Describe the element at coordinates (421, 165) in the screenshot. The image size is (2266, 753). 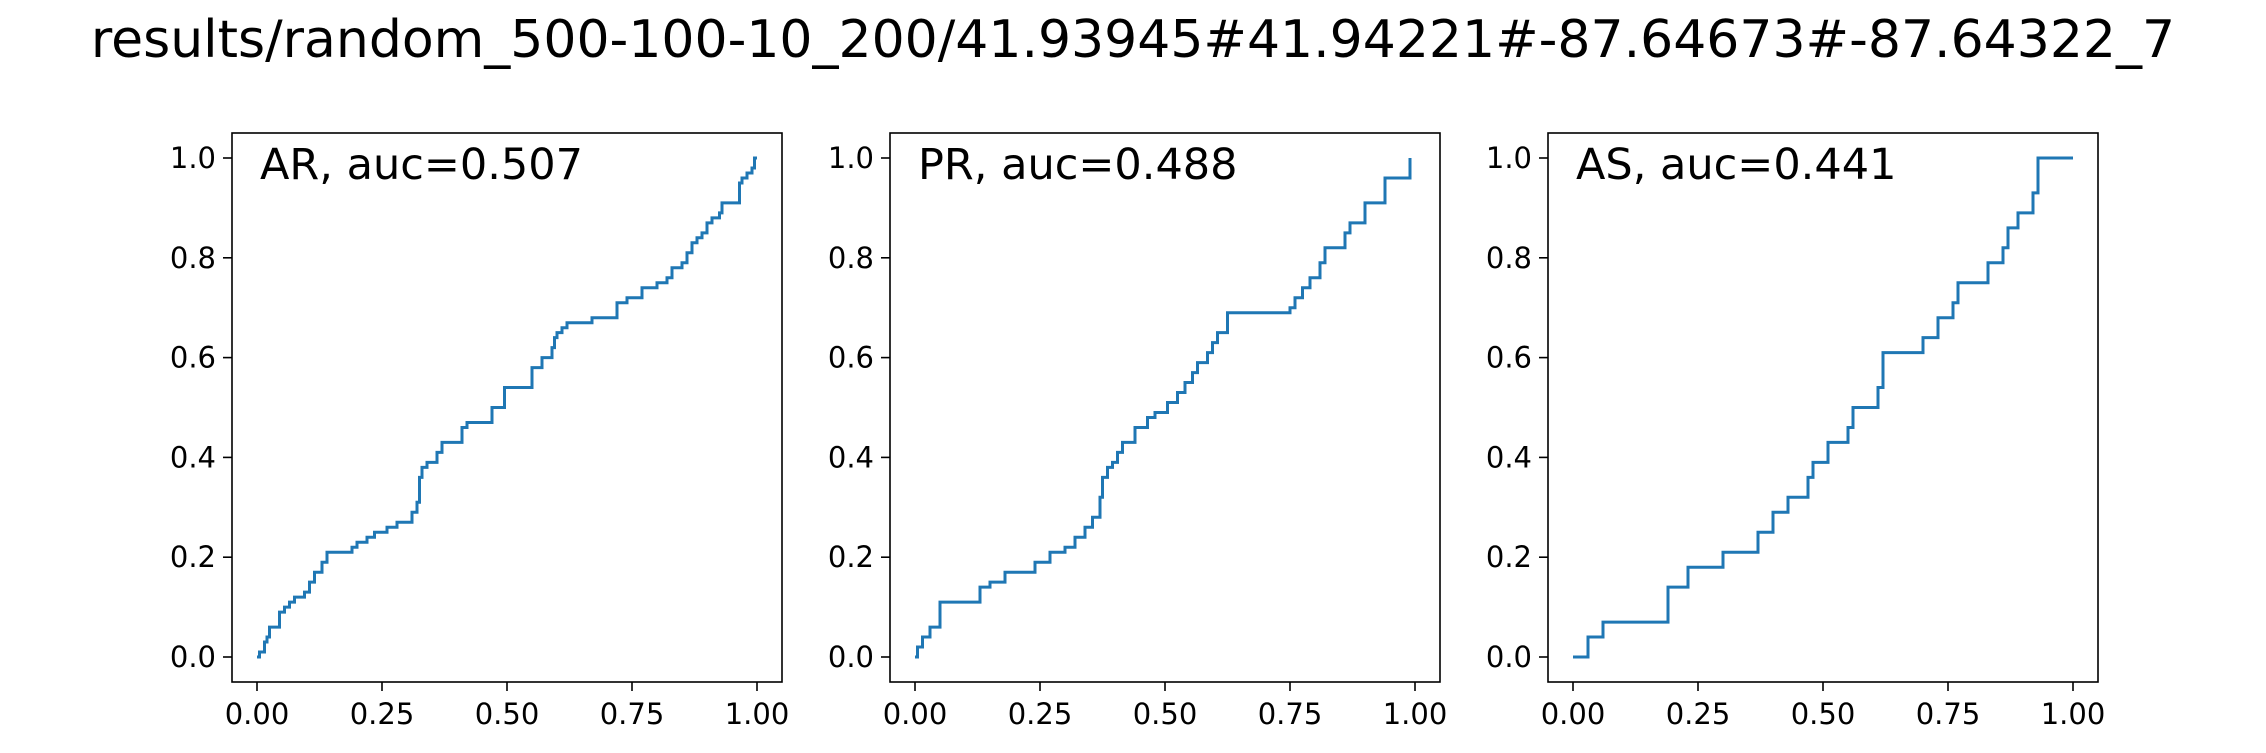
I see `subplot-label: AR, auc=0.507` at that location.